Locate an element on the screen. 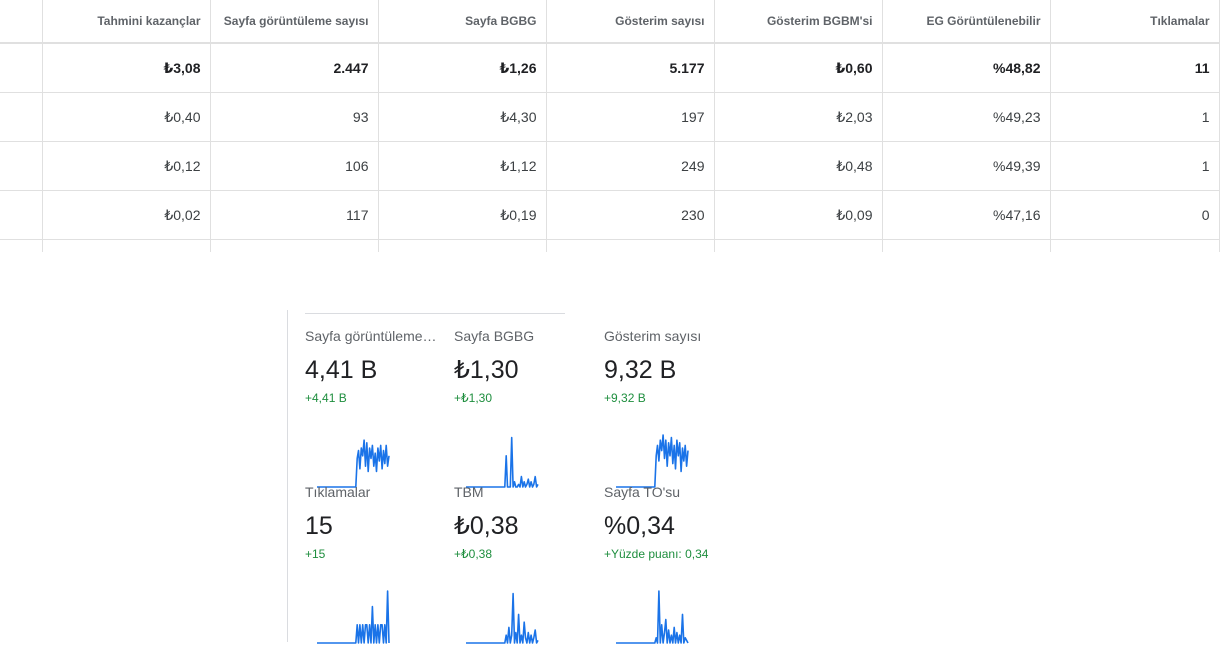  table-total-row: ₺3,08 2.447 ₺1,26 5.177 ₺0,60 %48,82 11 is located at coordinates (610, 68).